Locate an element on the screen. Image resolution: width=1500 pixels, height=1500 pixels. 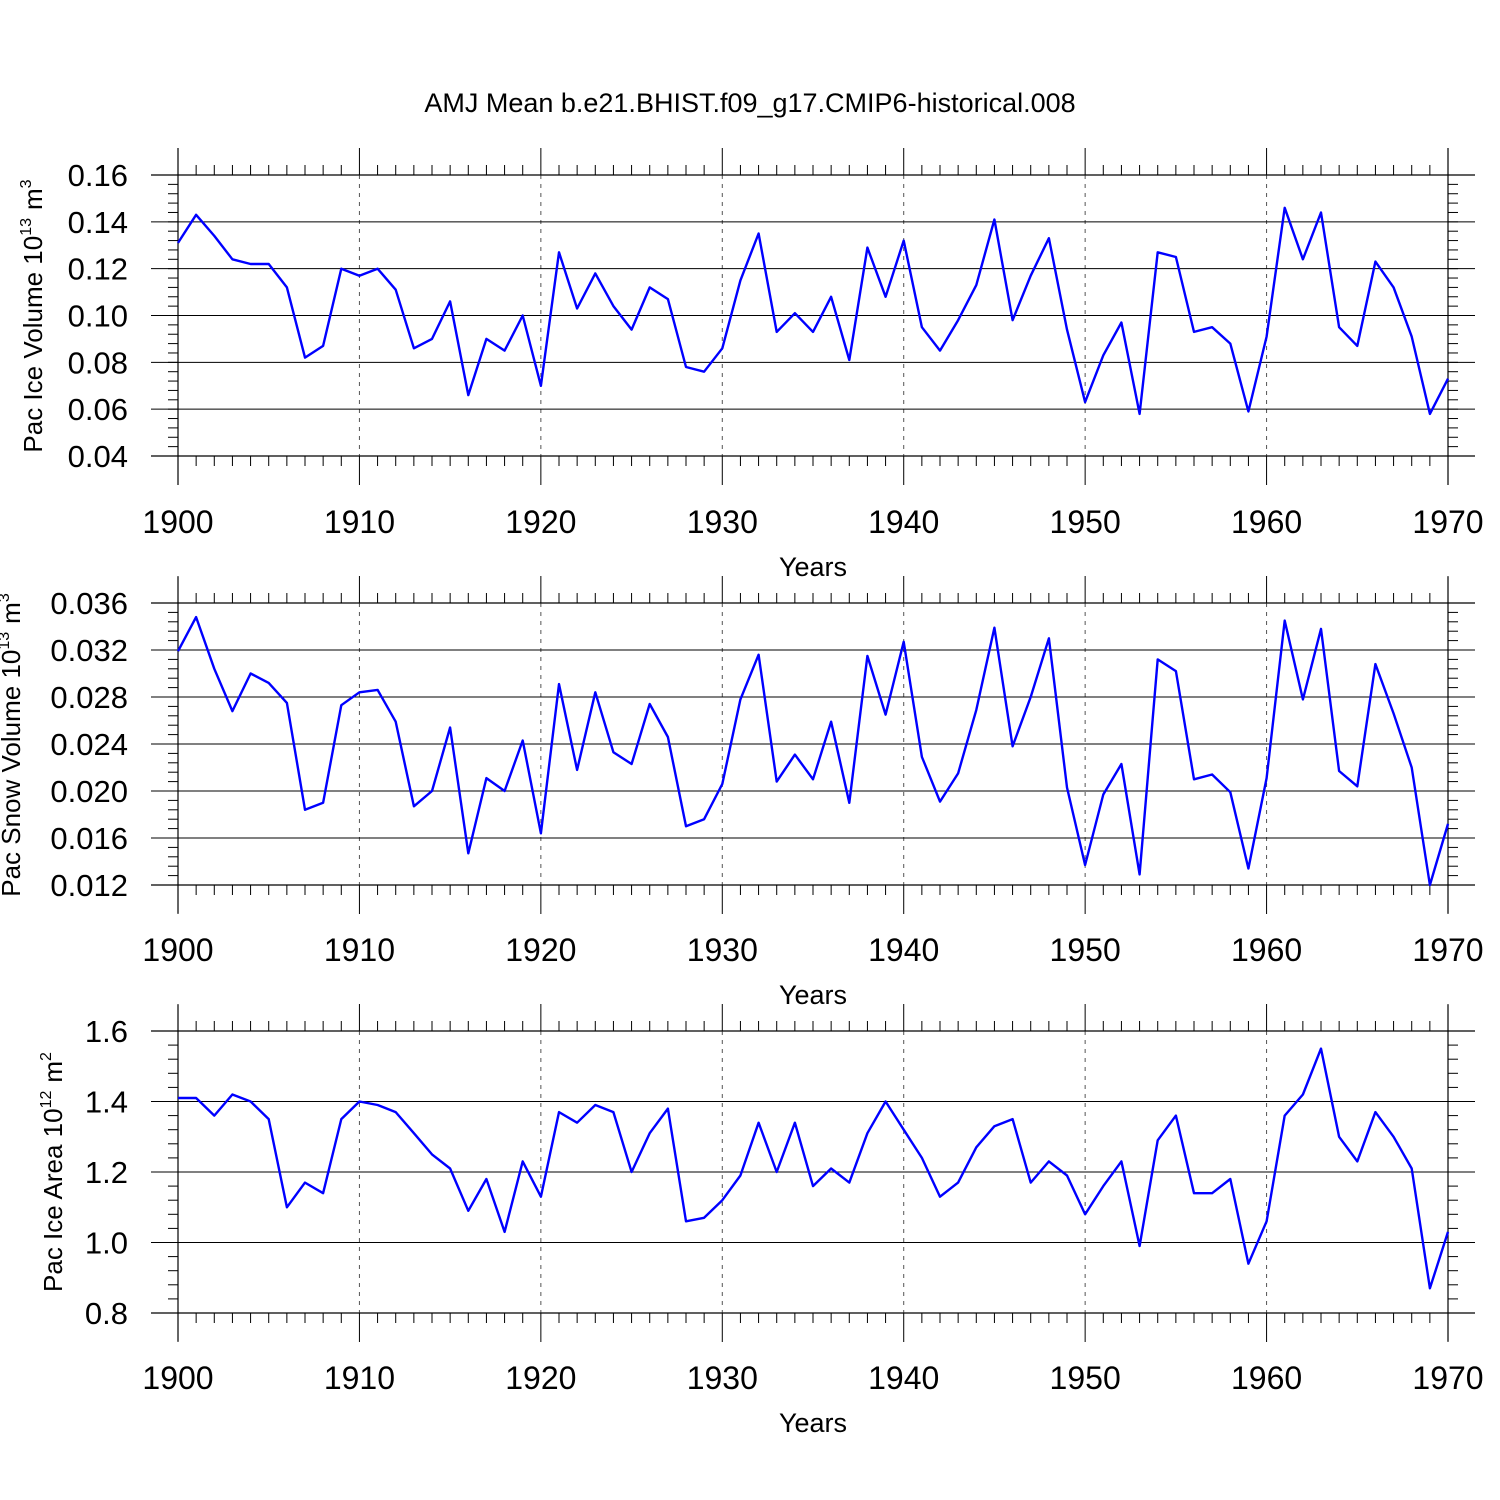
y-tick-label: 0.032 is located at coordinates (89, 650).